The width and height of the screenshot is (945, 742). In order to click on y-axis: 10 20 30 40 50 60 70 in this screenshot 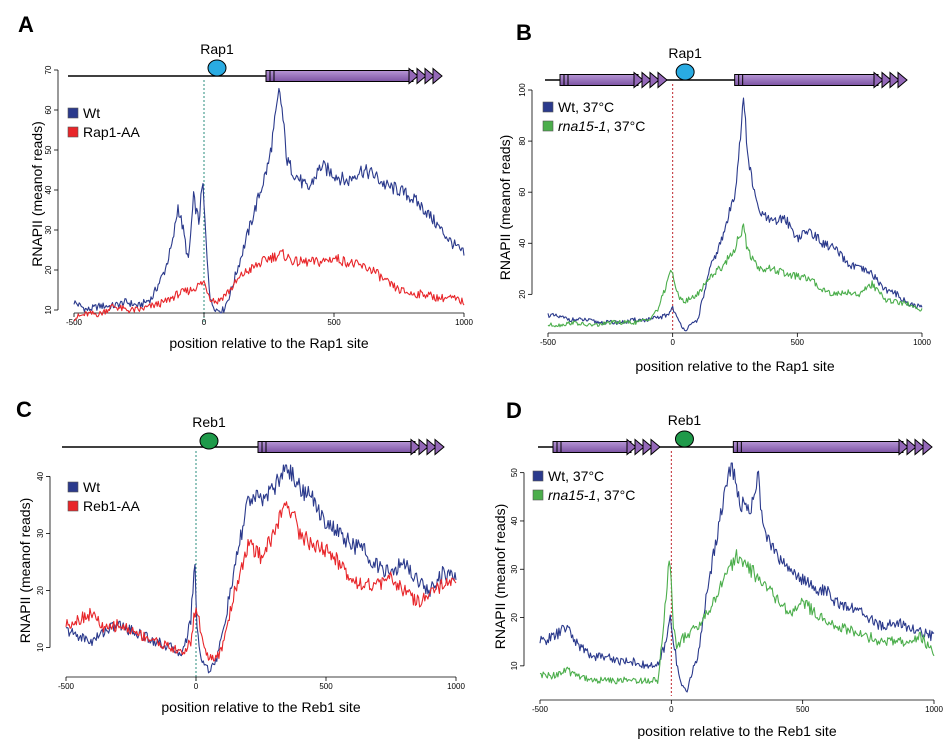, I will do `click(51, 189)`.